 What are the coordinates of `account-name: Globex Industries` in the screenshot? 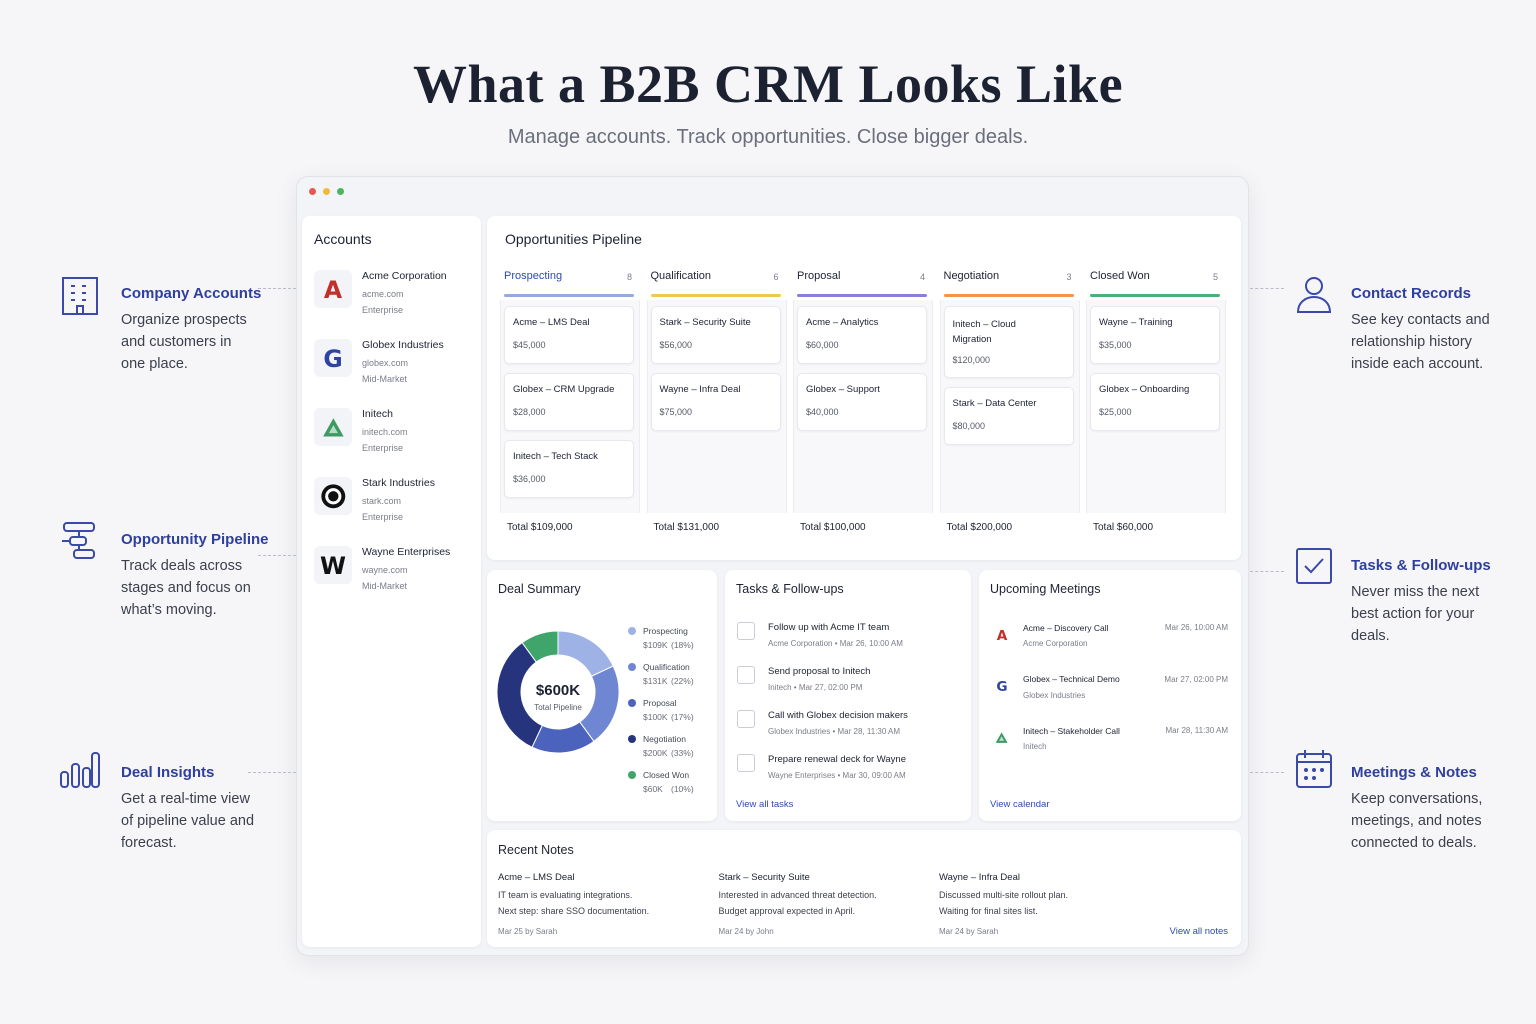 It's located at (403, 344).